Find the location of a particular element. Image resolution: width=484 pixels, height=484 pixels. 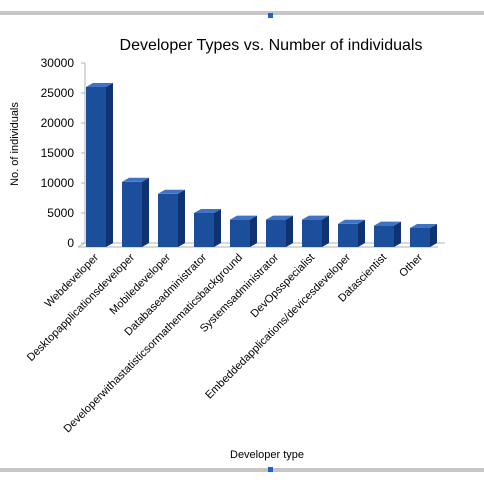

x-tick-label: Mobiledeveloper is located at coordinates (141, 284).